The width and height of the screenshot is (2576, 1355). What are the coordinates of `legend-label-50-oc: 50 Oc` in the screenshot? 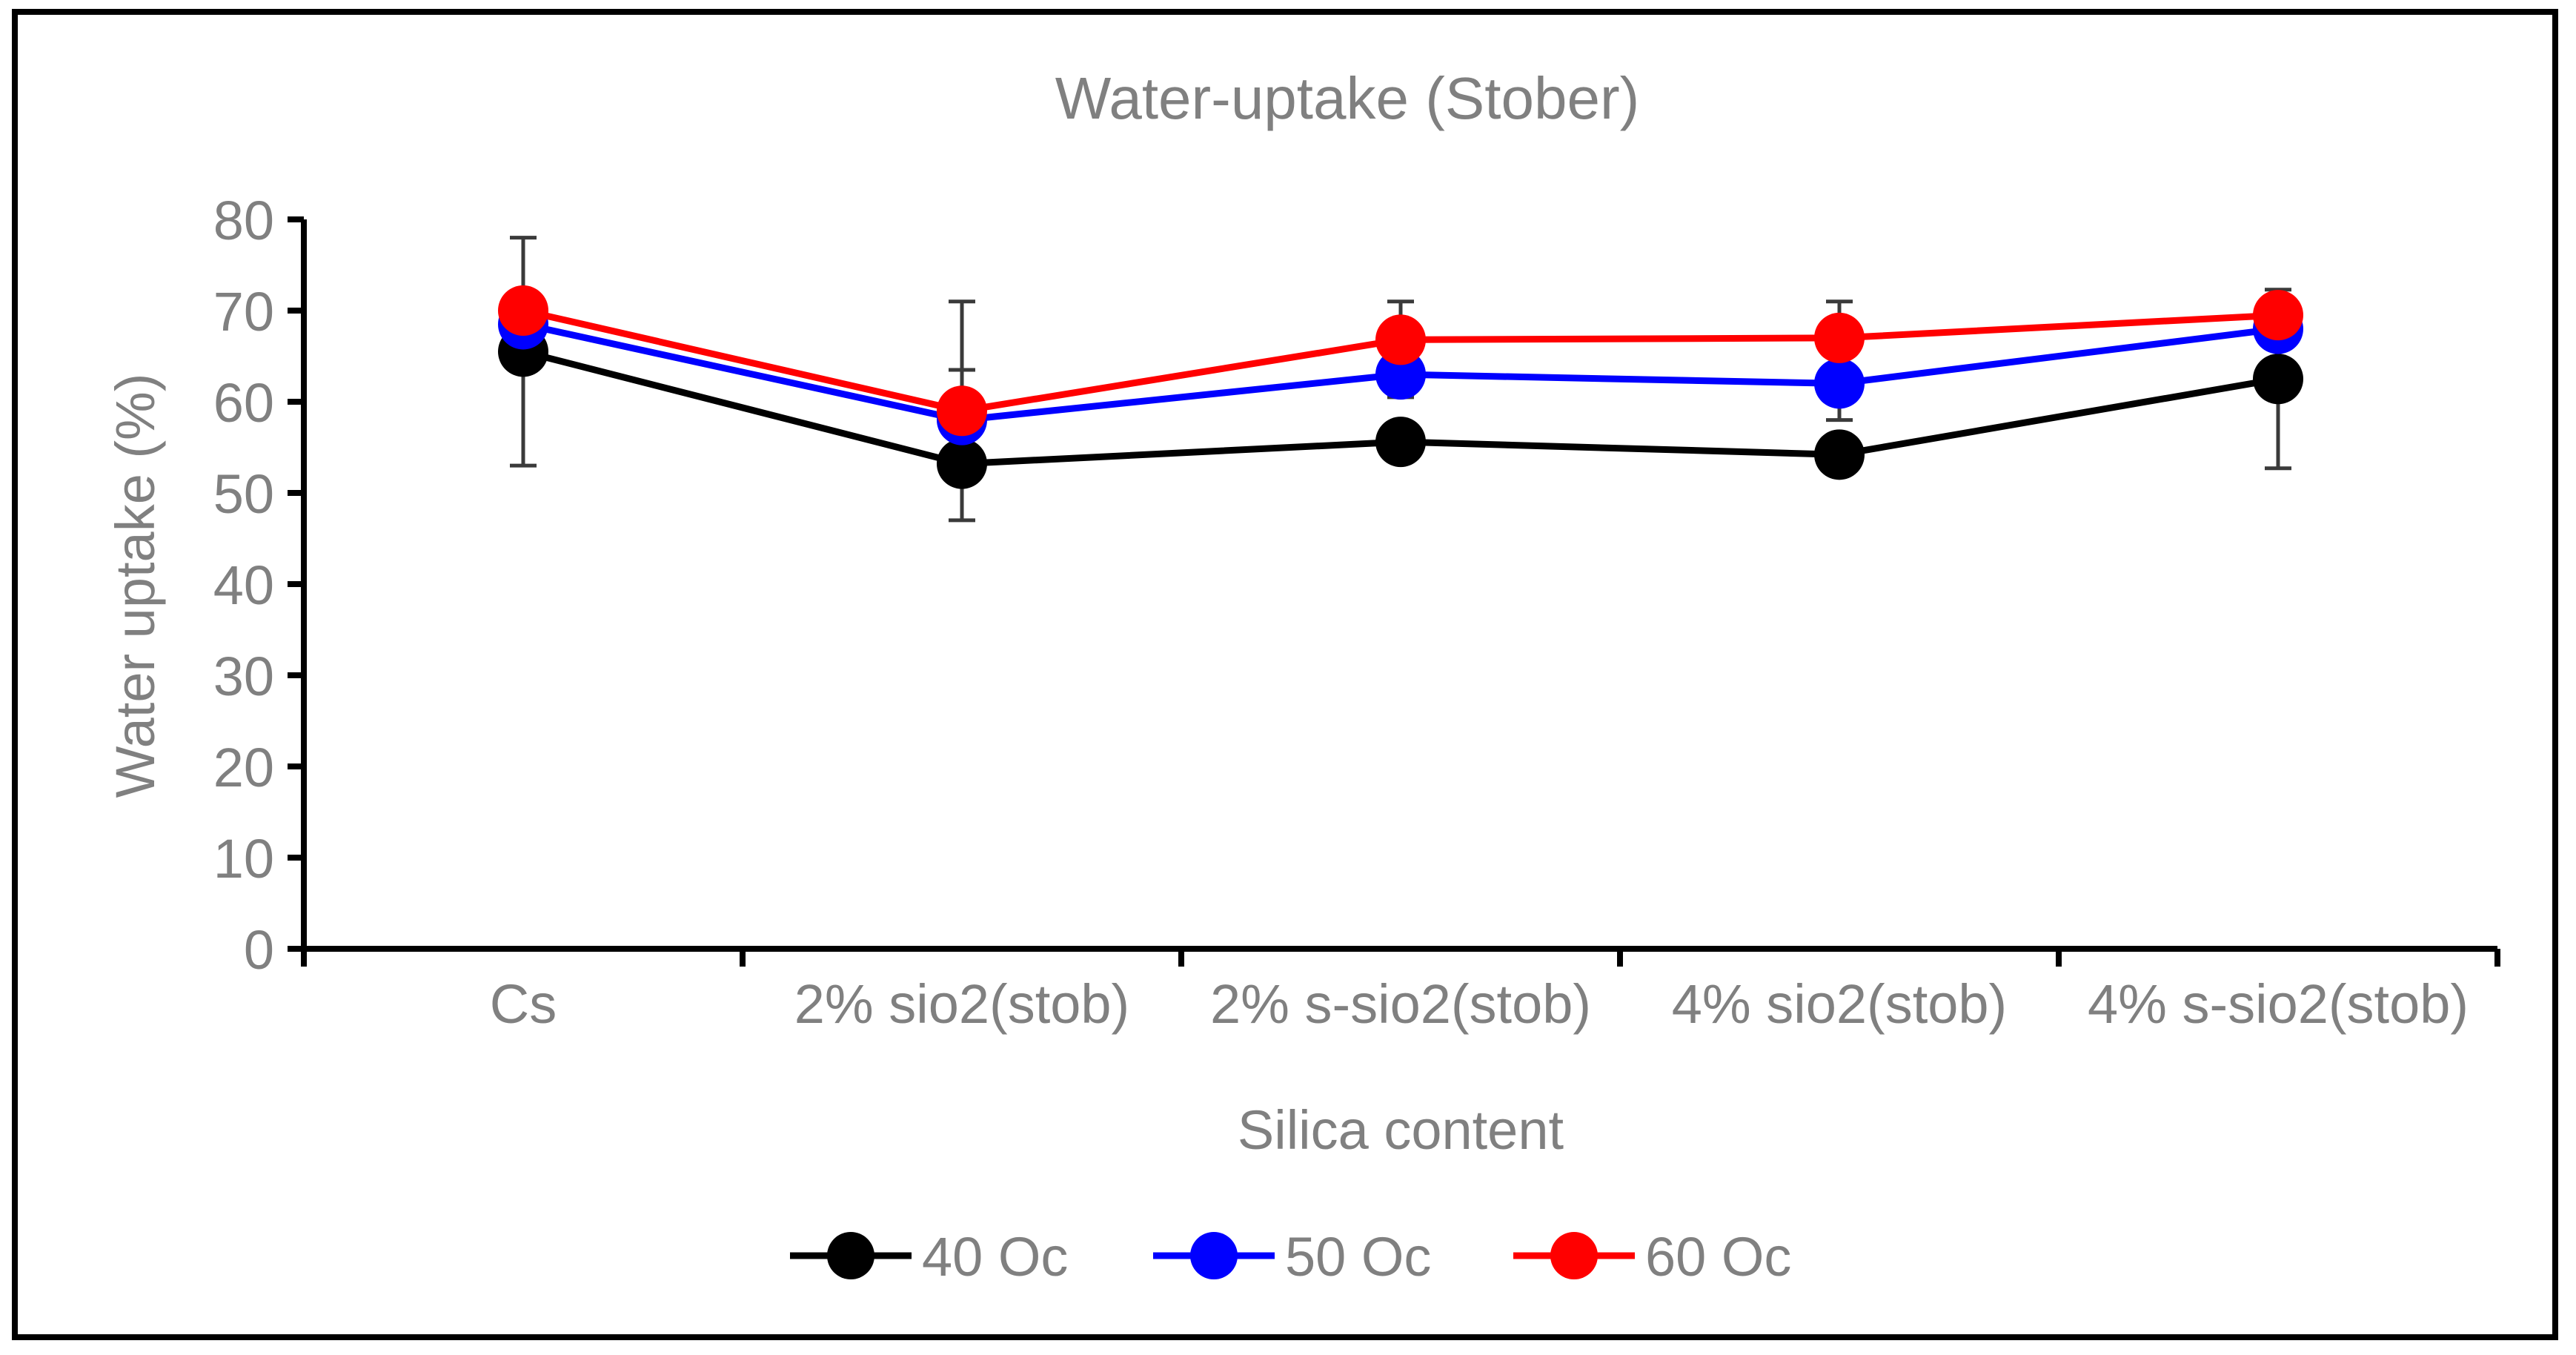 It's located at (1358, 1257).